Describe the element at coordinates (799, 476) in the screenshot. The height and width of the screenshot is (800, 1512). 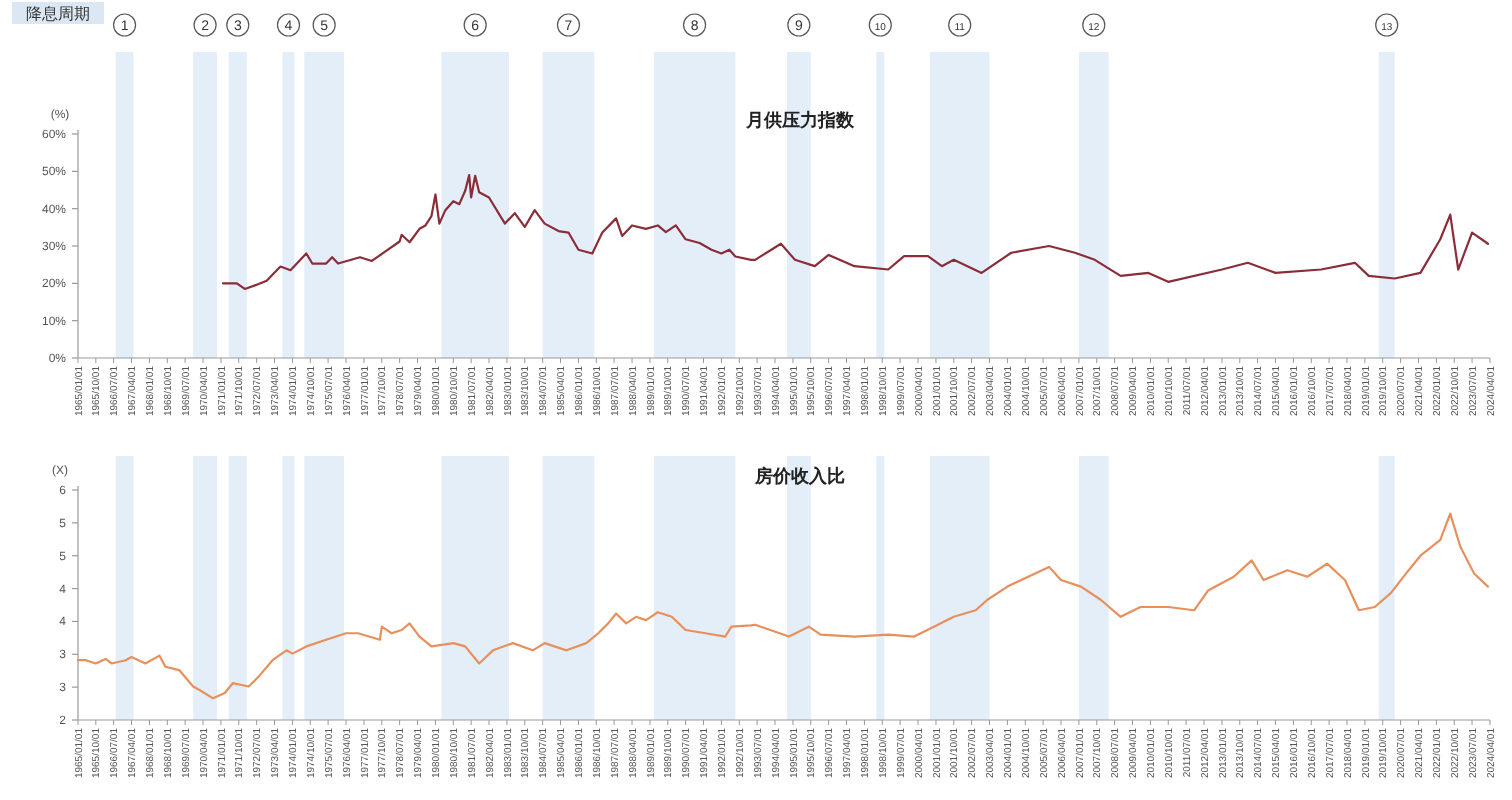
I see `chart-title: 房价收入比` at that location.